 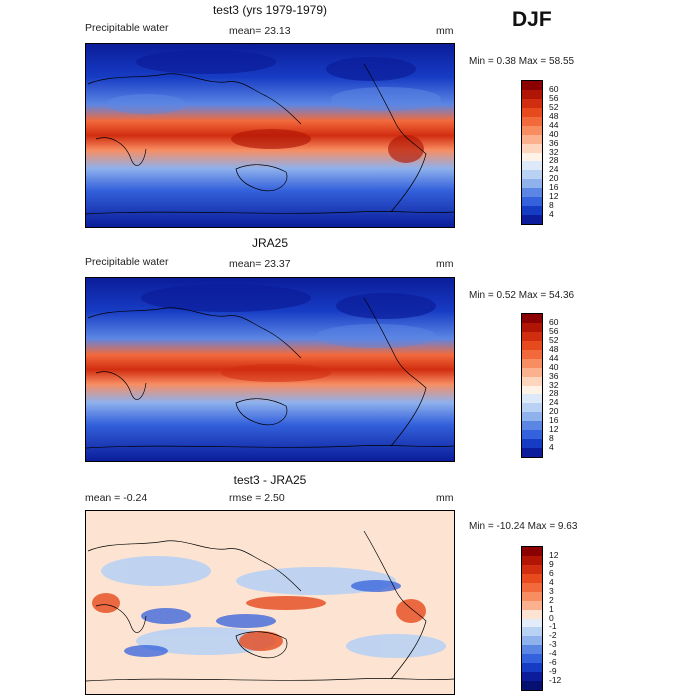 I want to click on colorbar-tick-label: 1, so click(x=551, y=608).